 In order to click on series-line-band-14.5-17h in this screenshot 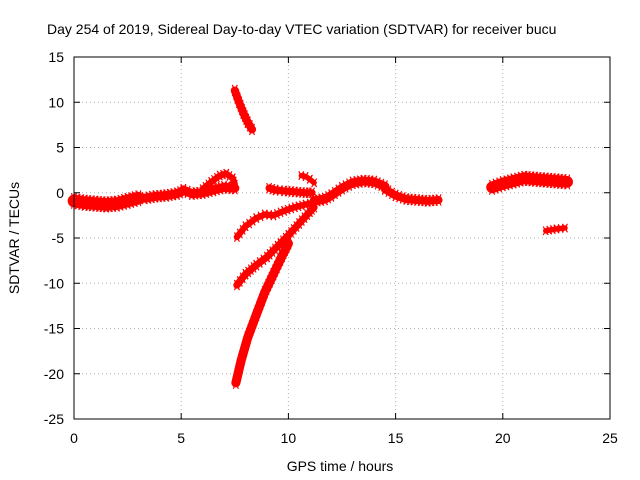, I will do `click(411, 195)`.